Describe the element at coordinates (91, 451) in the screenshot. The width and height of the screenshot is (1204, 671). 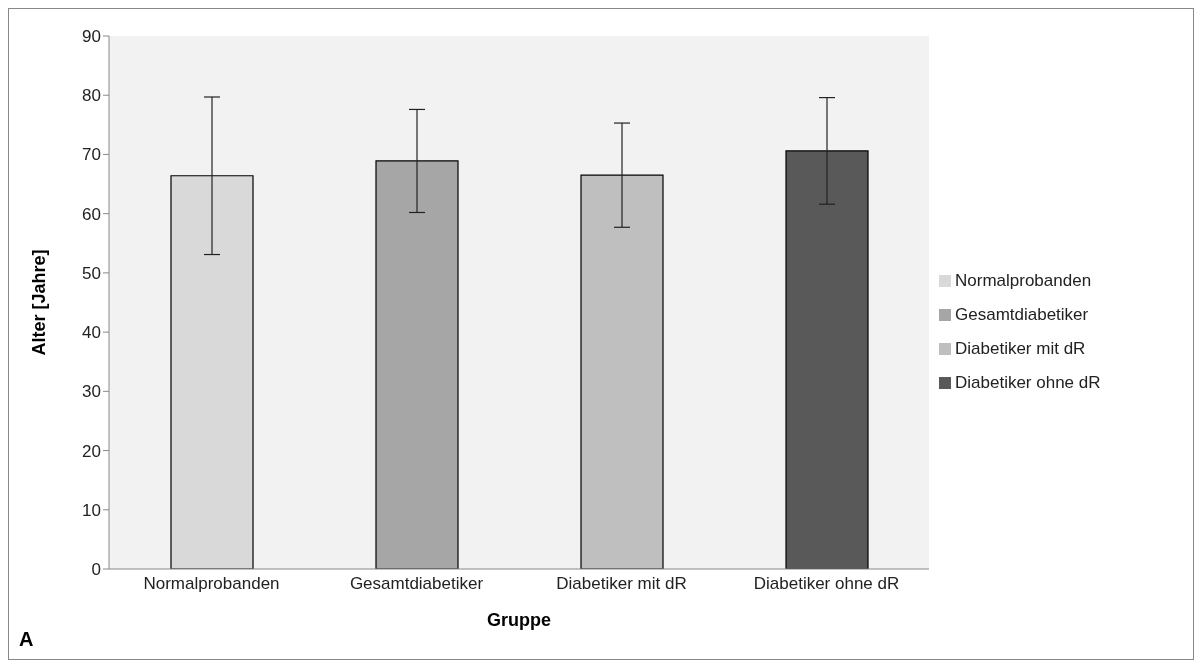
I see `y-tick-label: 20` at that location.